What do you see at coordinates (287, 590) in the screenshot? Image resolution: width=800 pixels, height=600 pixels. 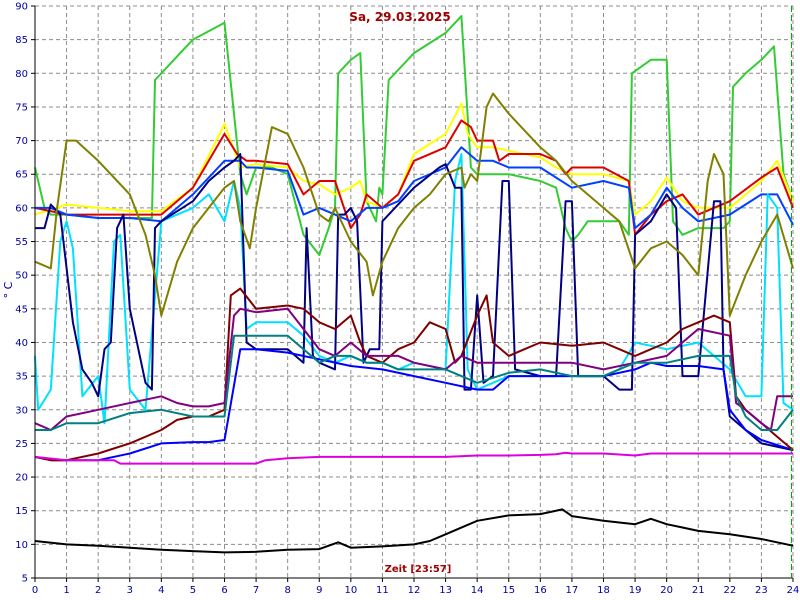 I see `x-tick-label: 8` at bounding box center [287, 590].